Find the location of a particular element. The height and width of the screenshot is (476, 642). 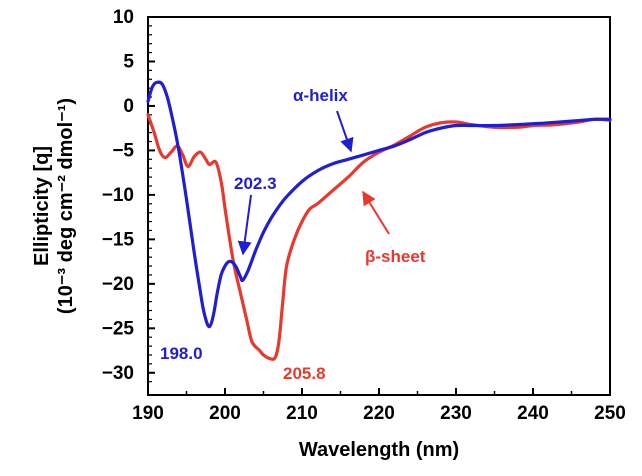

y-tick-label: −30 is located at coordinates (118, 373).